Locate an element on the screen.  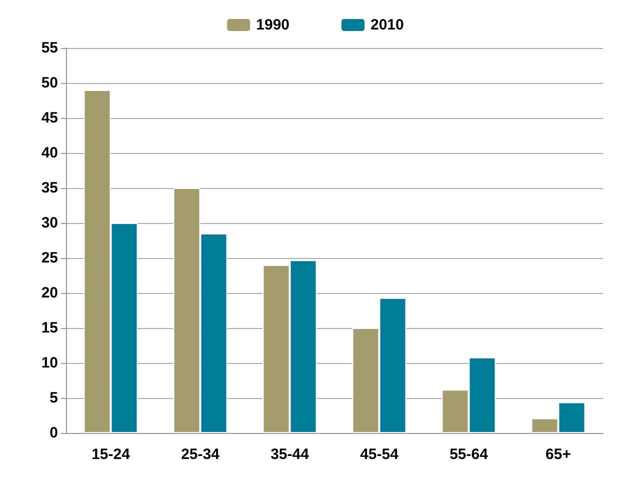
y-tick-label: 30 is located at coordinates (49, 223).